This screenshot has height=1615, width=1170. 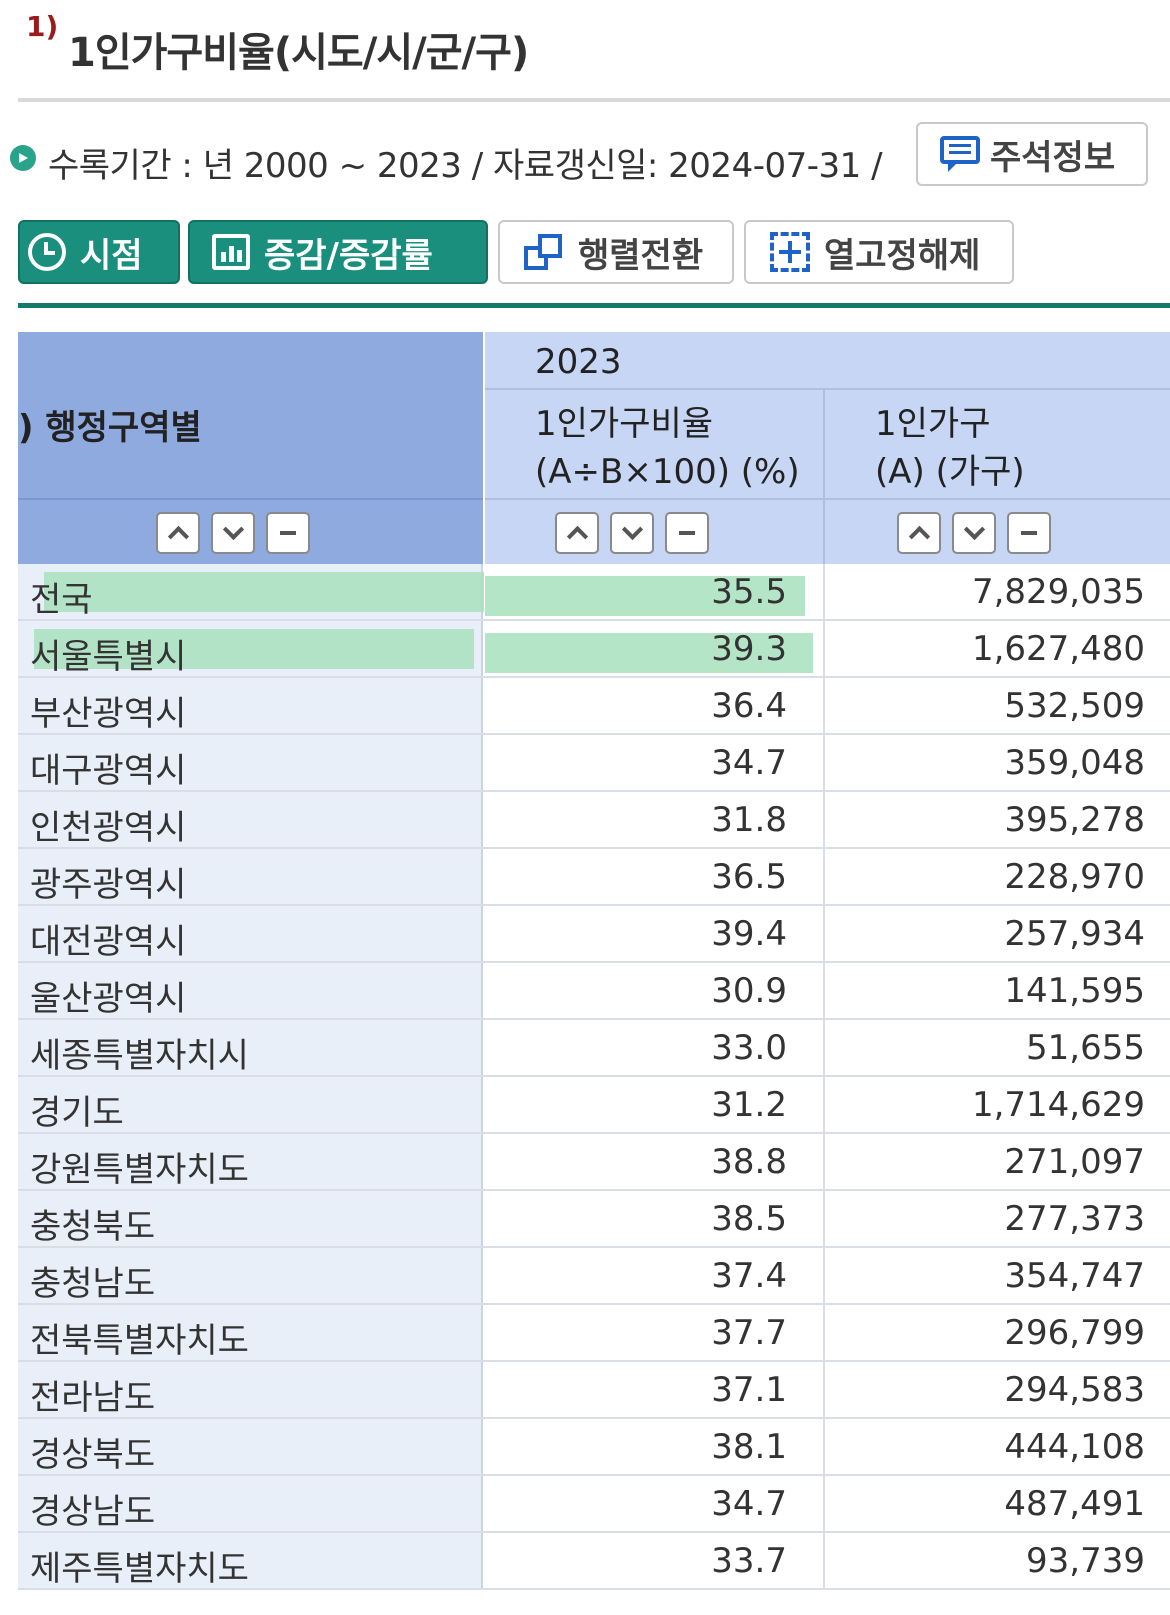 I want to click on ratio-column-header: 1인가구비율 (A÷B×100) (%), so click(x=655, y=444).